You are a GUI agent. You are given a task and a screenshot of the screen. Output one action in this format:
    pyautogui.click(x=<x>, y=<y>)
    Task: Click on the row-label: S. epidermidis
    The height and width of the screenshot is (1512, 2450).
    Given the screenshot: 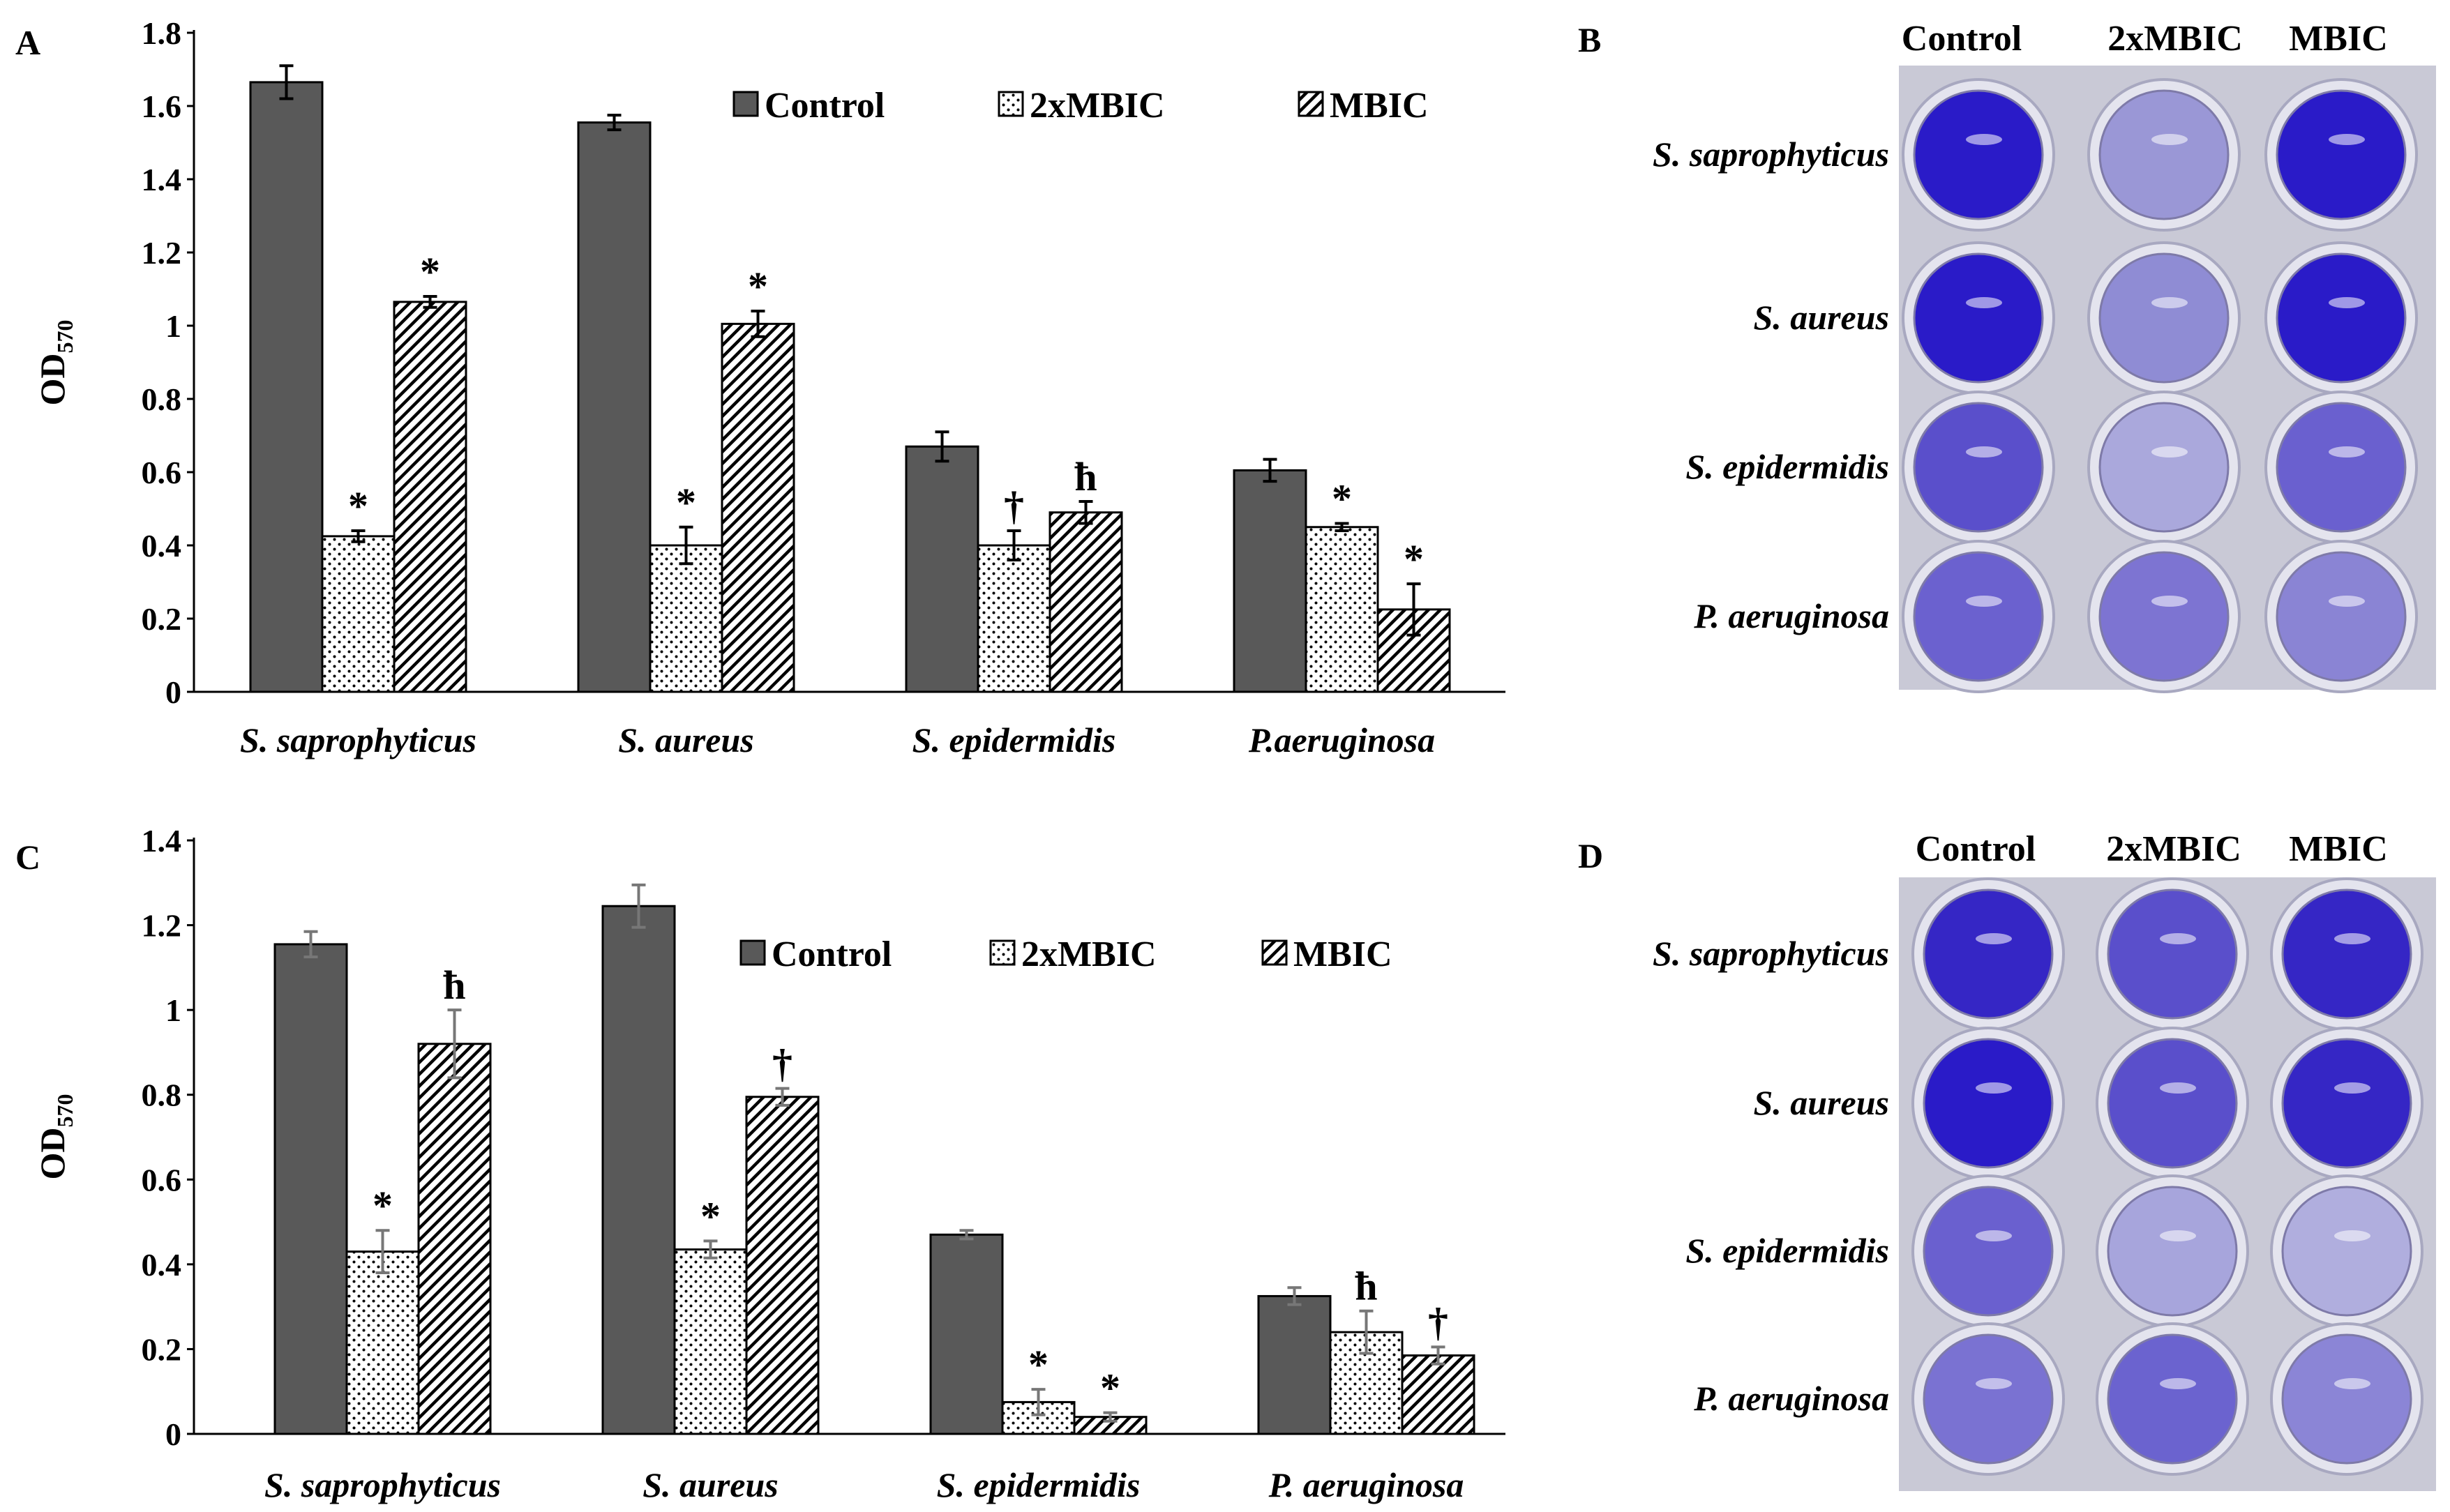 What is the action you would take?
    pyautogui.click(x=1787, y=466)
    